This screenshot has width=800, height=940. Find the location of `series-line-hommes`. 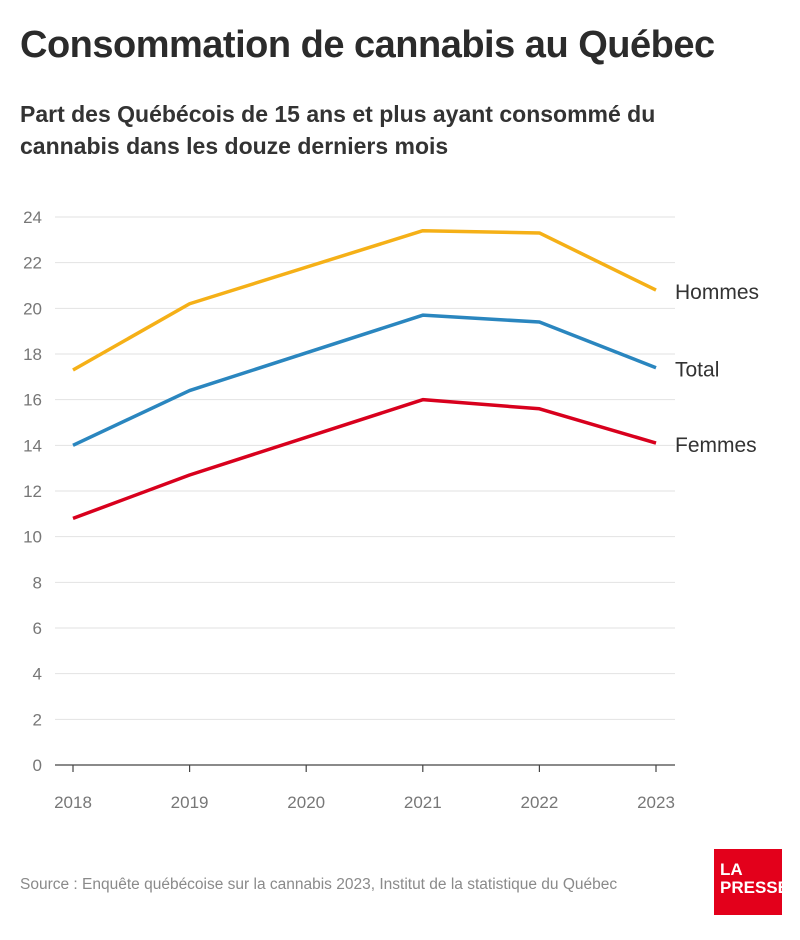

series-line-hommes is located at coordinates (364, 300).